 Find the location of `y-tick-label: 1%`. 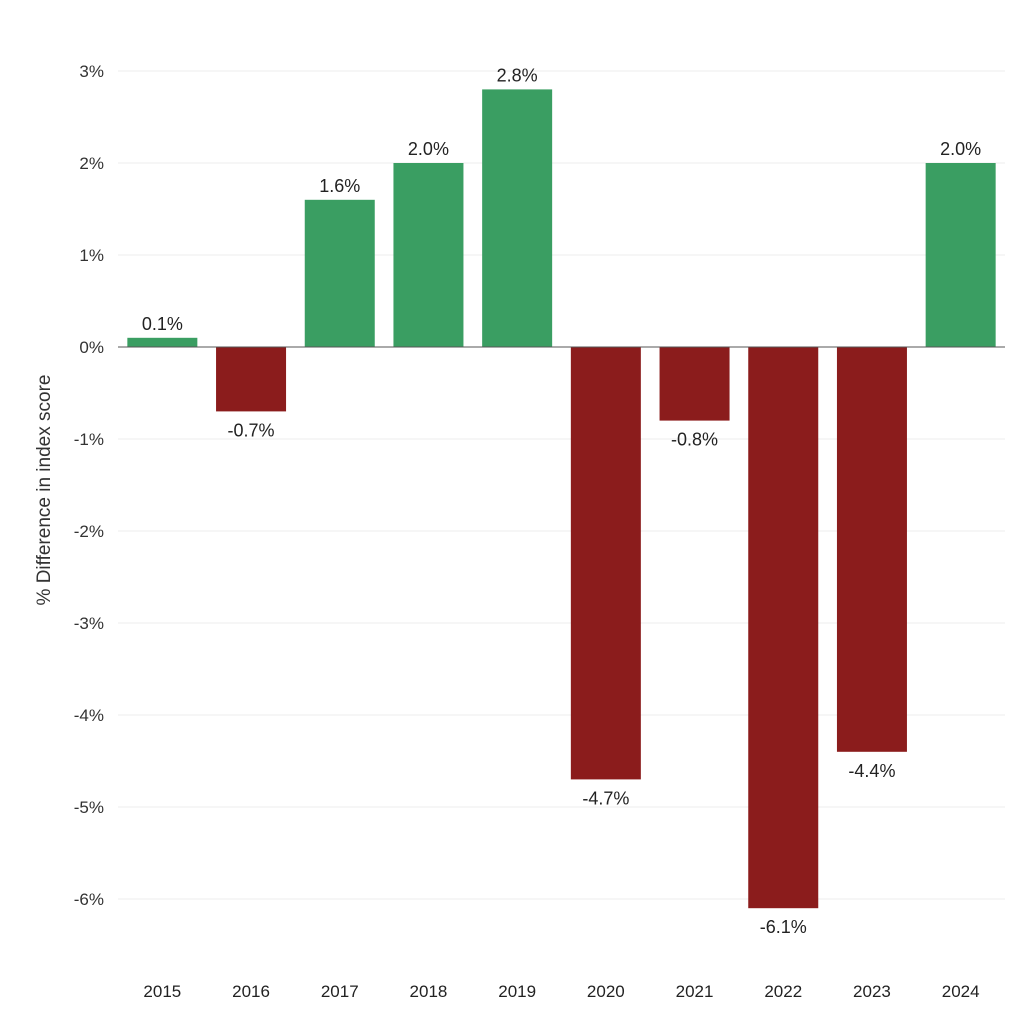

y-tick-label: 1% is located at coordinates (91, 255).